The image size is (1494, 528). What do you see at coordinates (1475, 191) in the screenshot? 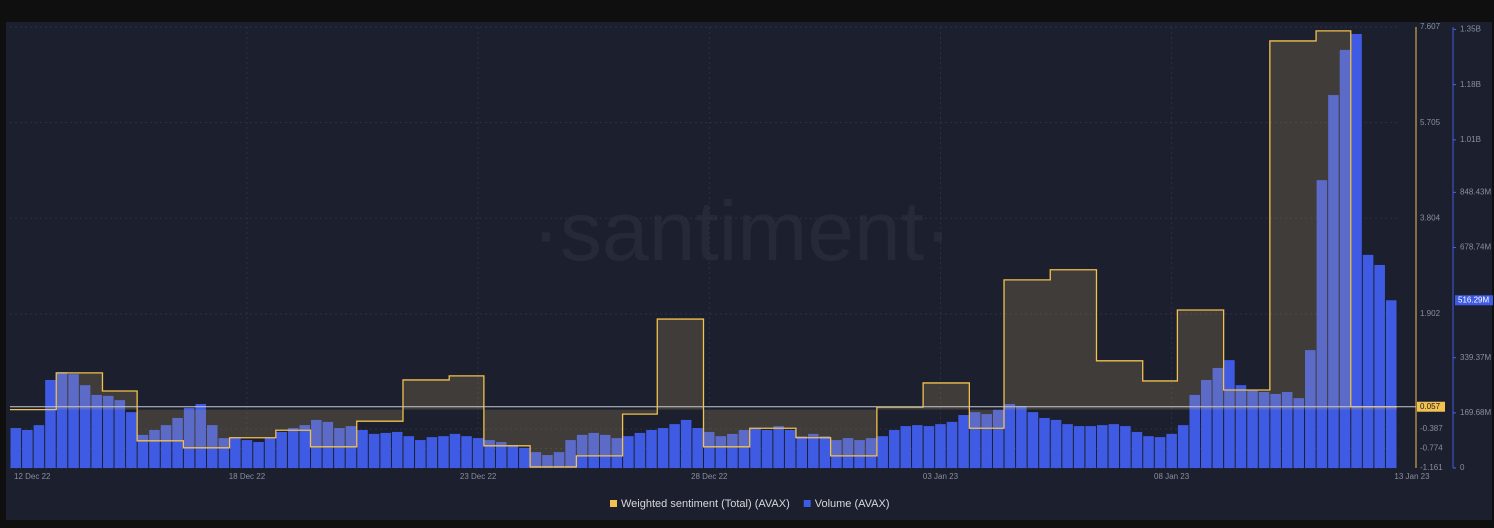
I see `y2-tick-label: 848.43M` at bounding box center [1475, 191].